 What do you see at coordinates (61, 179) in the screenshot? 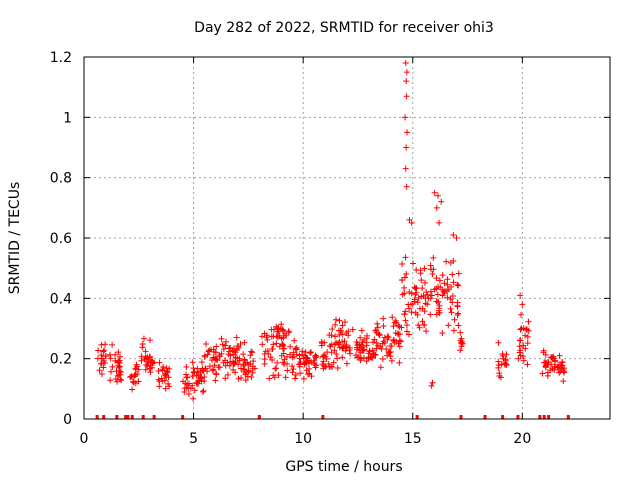
I see `y-tick-label: 0.8` at bounding box center [61, 179].